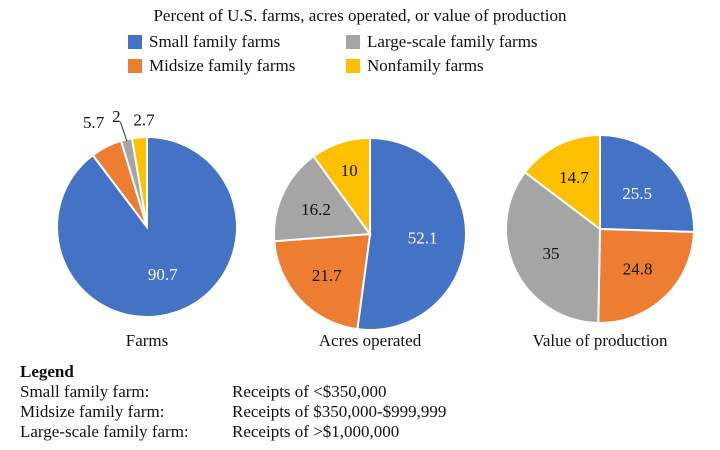 Image resolution: width=720 pixels, height=450 pixels. Describe the element at coordinates (222, 65) in the screenshot. I see `legend-label: Midsize family farms` at that location.